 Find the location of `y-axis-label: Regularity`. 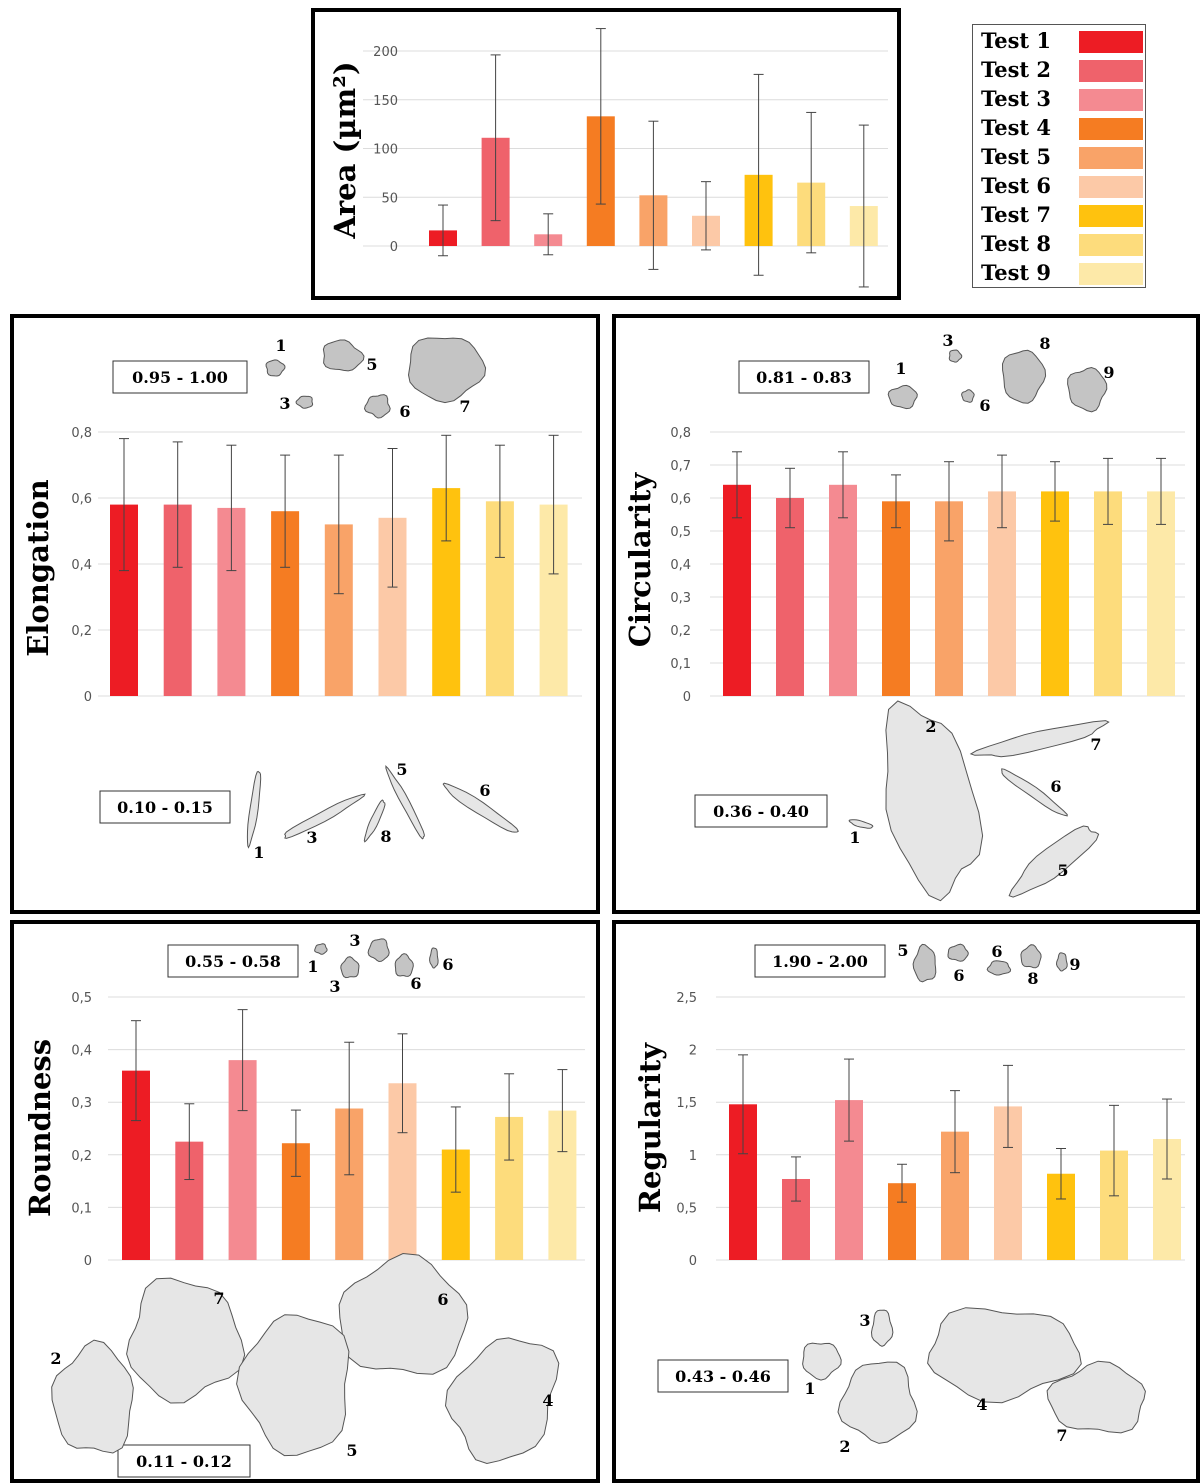

y-axis-label: Regularity is located at coordinates (650, 1127).